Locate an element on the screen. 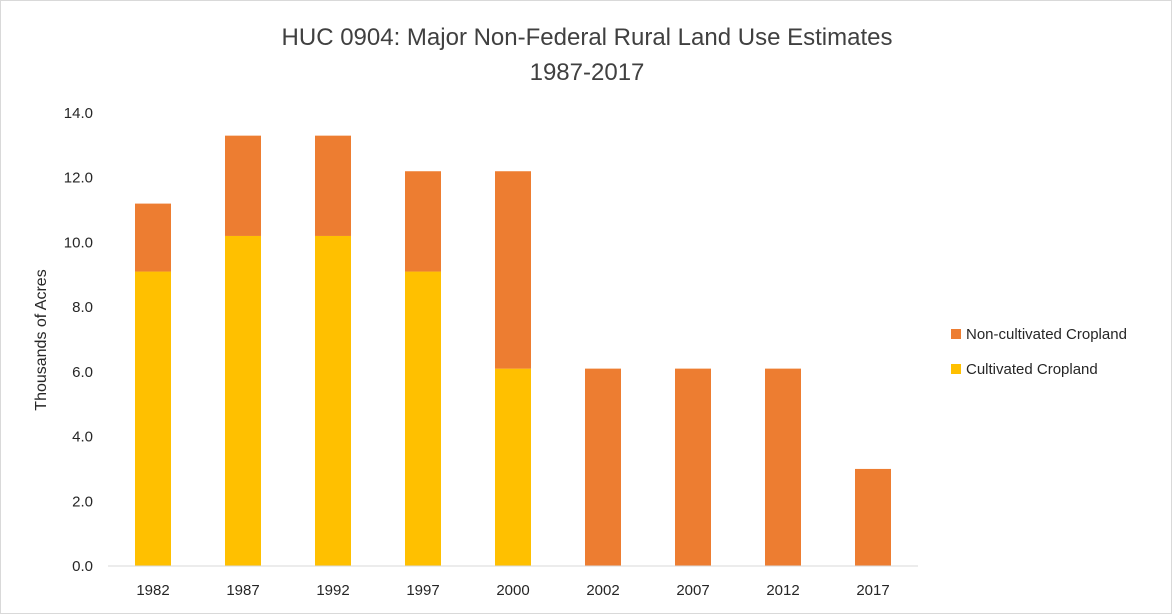 This screenshot has width=1174, height=616. bar-cultivated-cropland-1987 is located at coordinates (243, 400).